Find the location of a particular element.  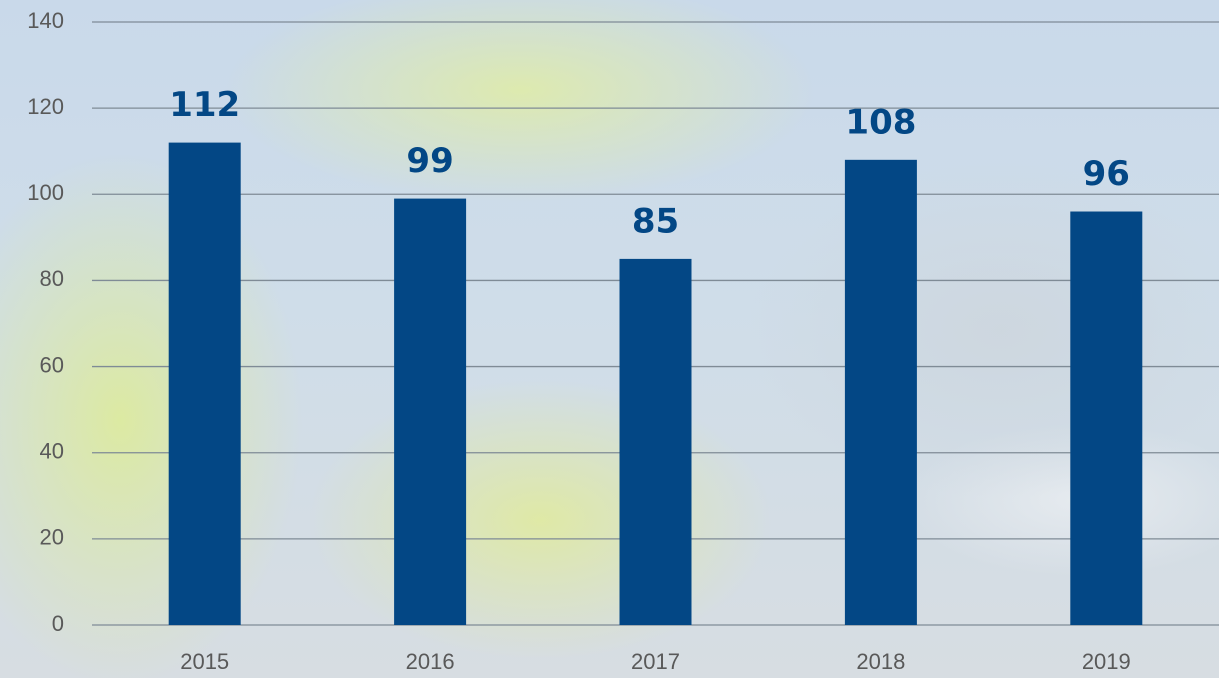

y-tick-label: 120 is located at coordinates (45, 106).